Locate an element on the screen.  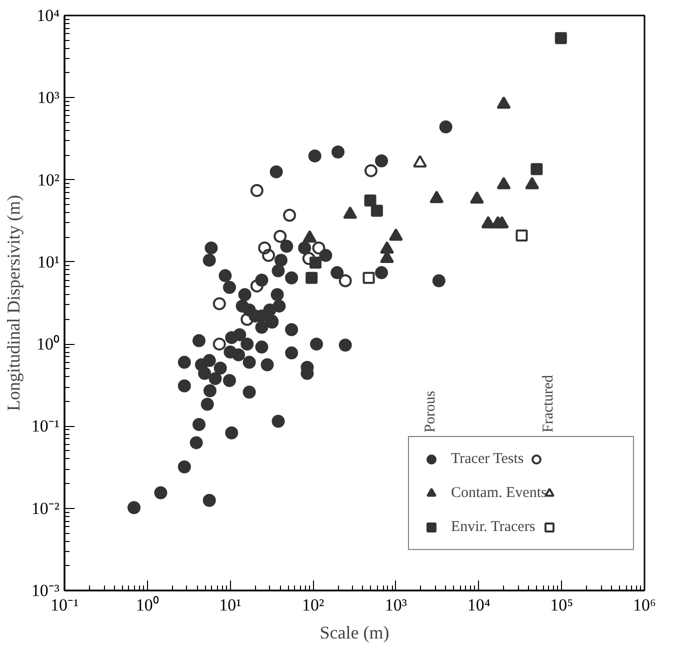
y-tick-label: 10⁻² is located at coordinates (45, 508).